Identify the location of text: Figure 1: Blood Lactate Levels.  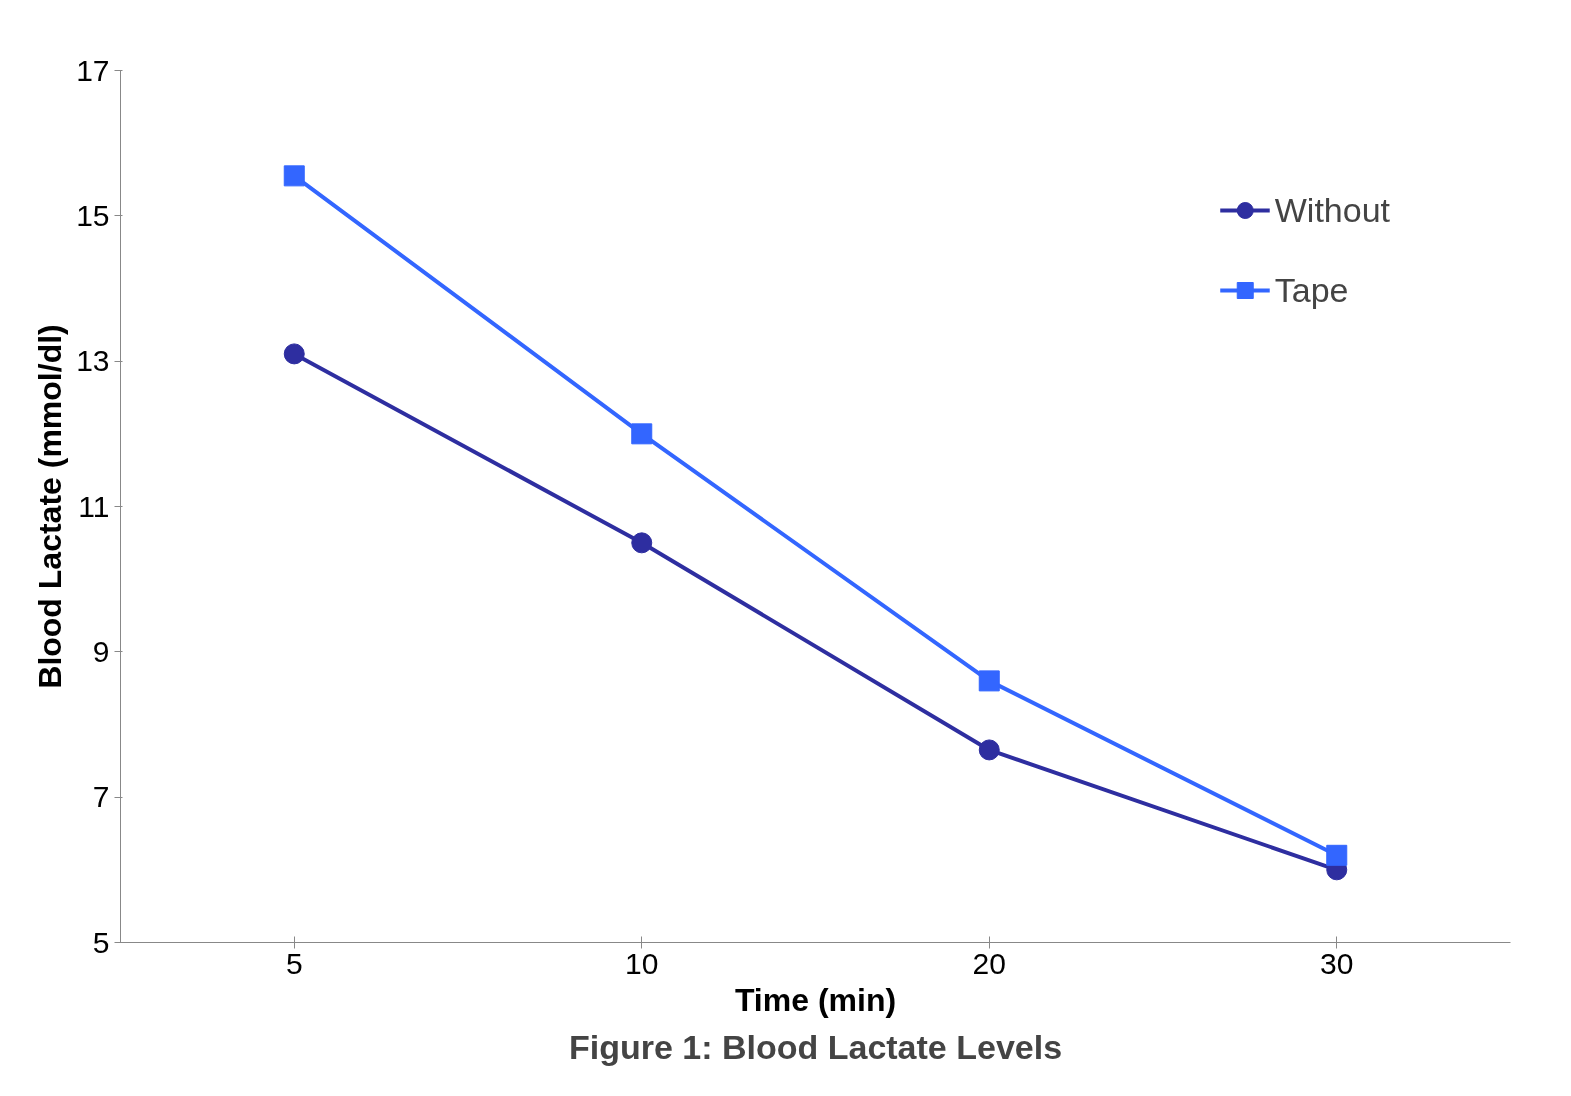
(815, 1046).